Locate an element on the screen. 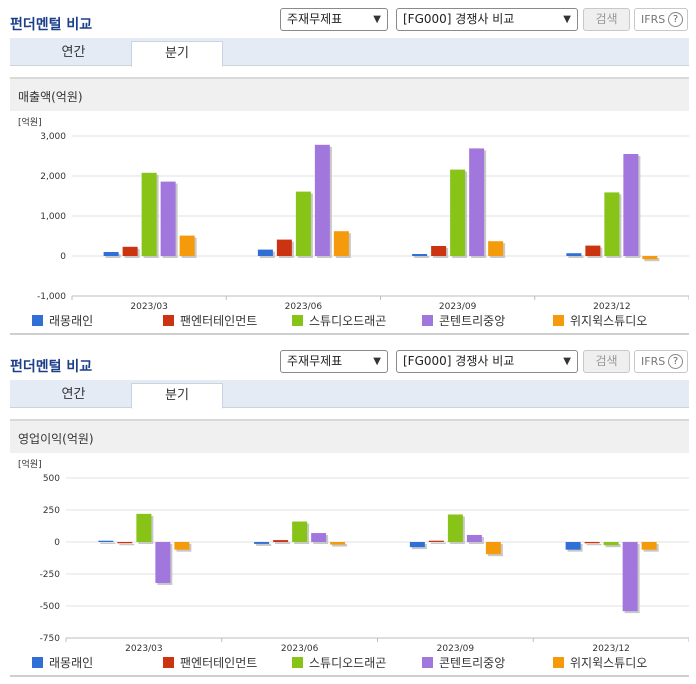 Image resolution: width=696 pixels, height=684 pixels. y-tick-label: -250 is located at coordinates (50, 575).